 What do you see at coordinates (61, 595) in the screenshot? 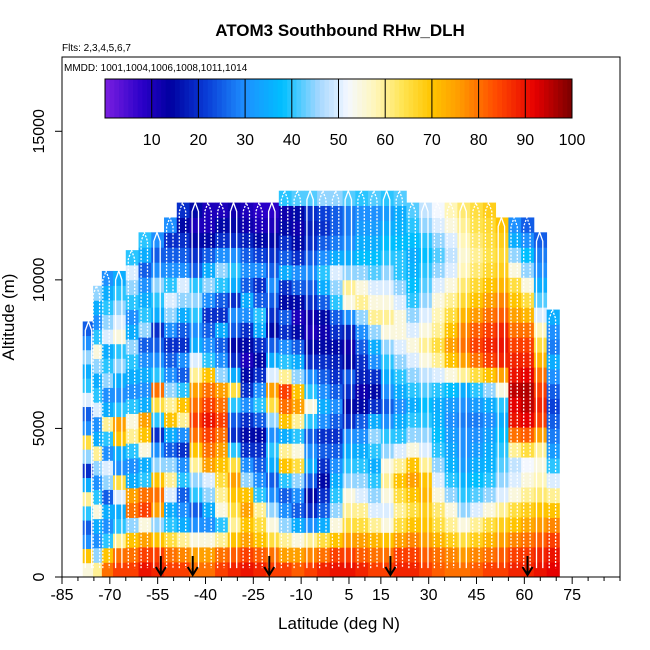
I see `x-tick-label: -85` at bounding box center [61, 595].